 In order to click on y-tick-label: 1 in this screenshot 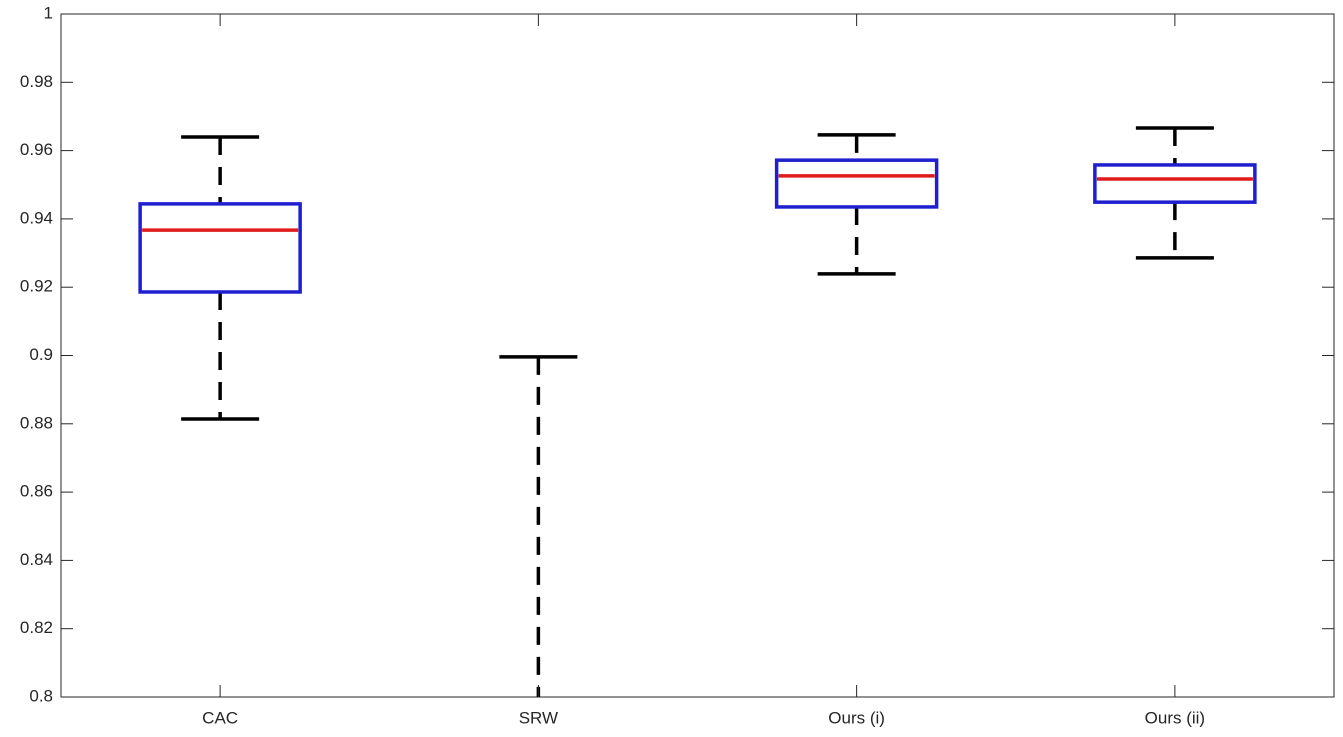, I will do `click(48, 12)`.